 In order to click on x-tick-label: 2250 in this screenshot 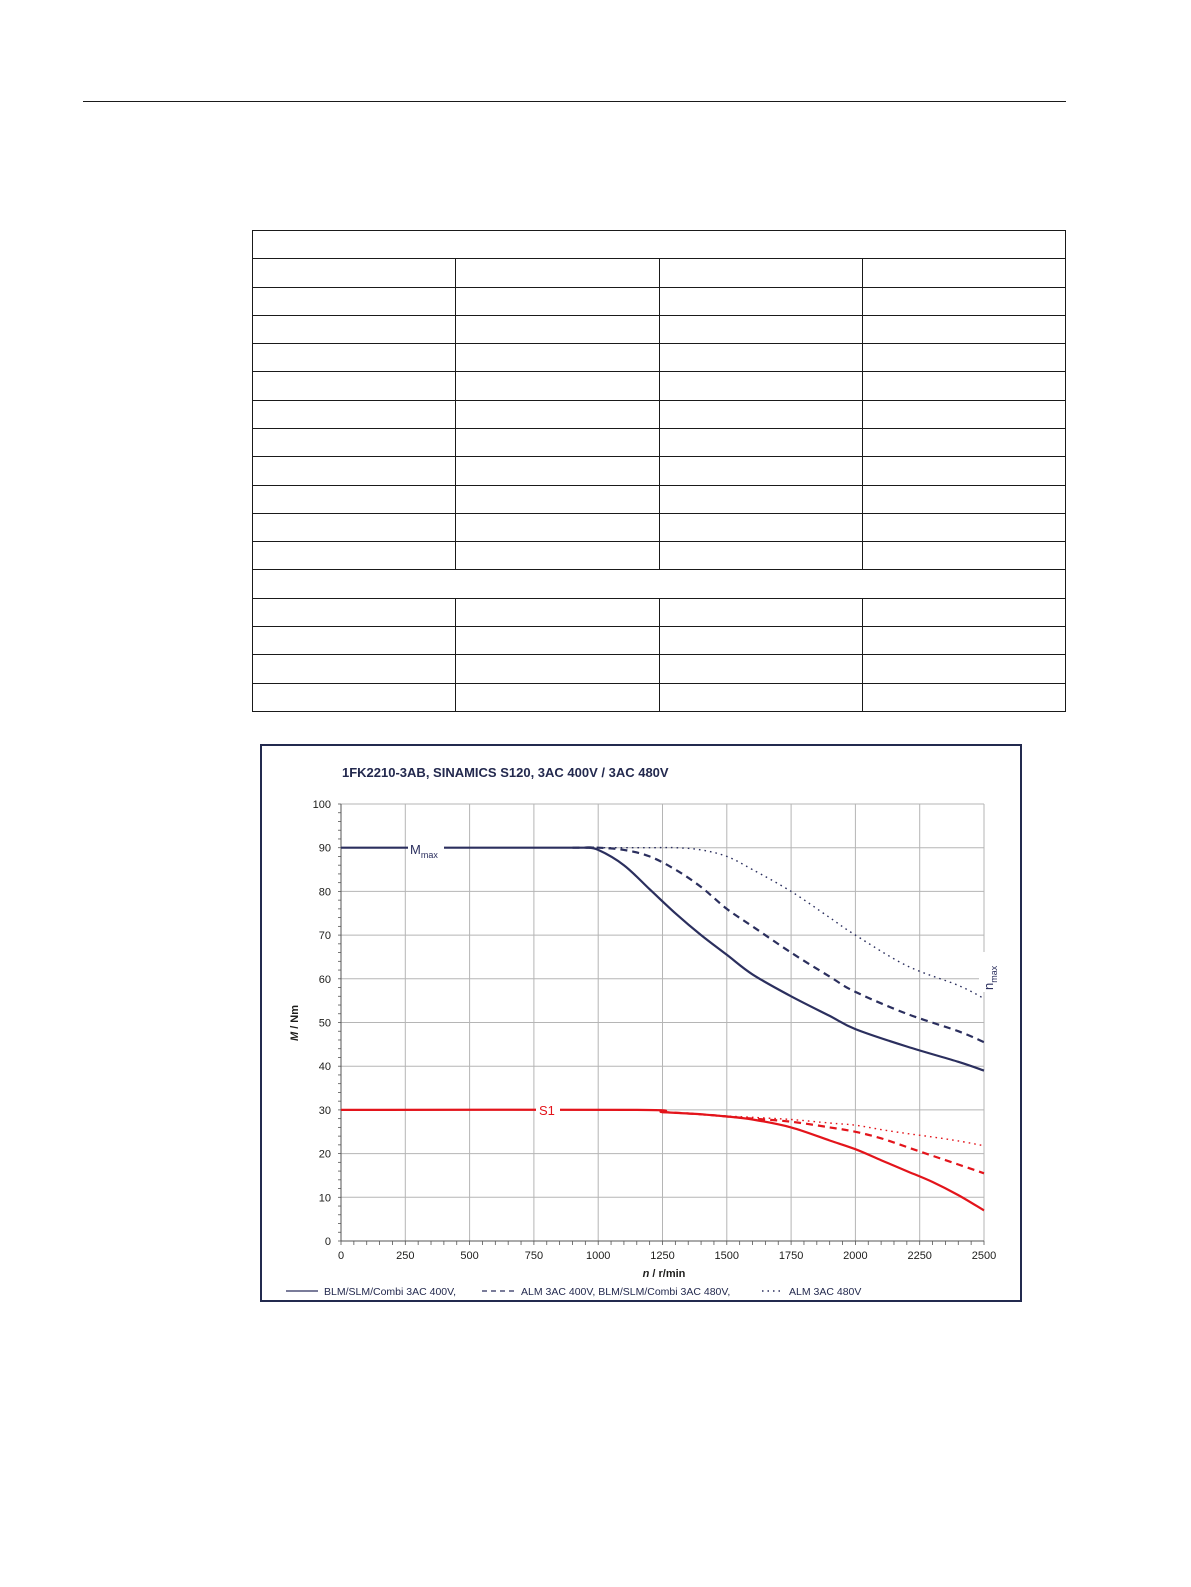, I will do `click(919, 1256)`.